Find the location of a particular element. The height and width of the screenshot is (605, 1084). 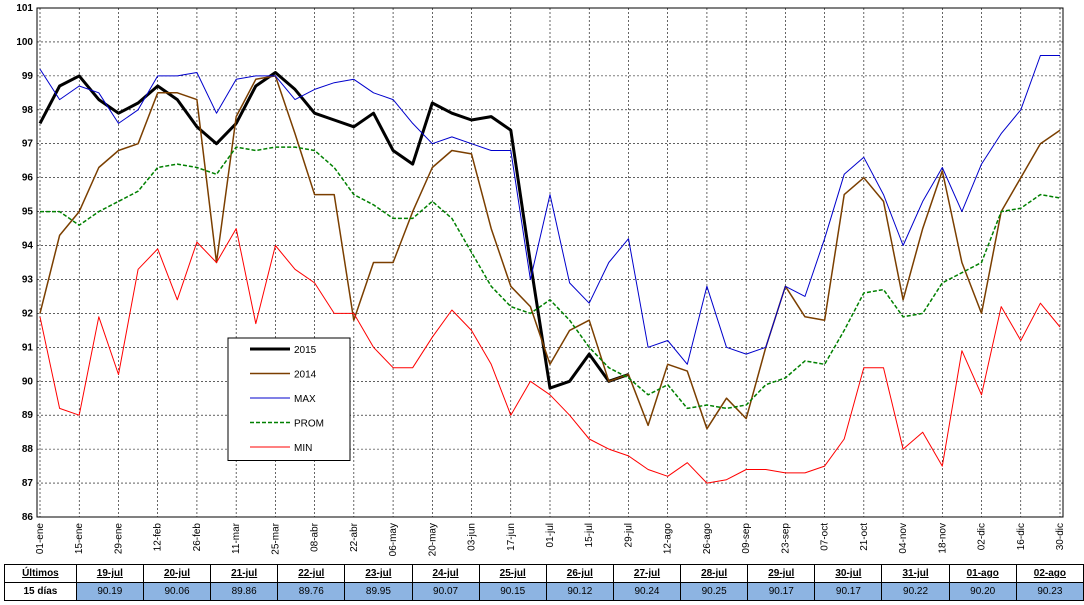

x-tick-label: 26-ago is located at coordinates (707, 539).